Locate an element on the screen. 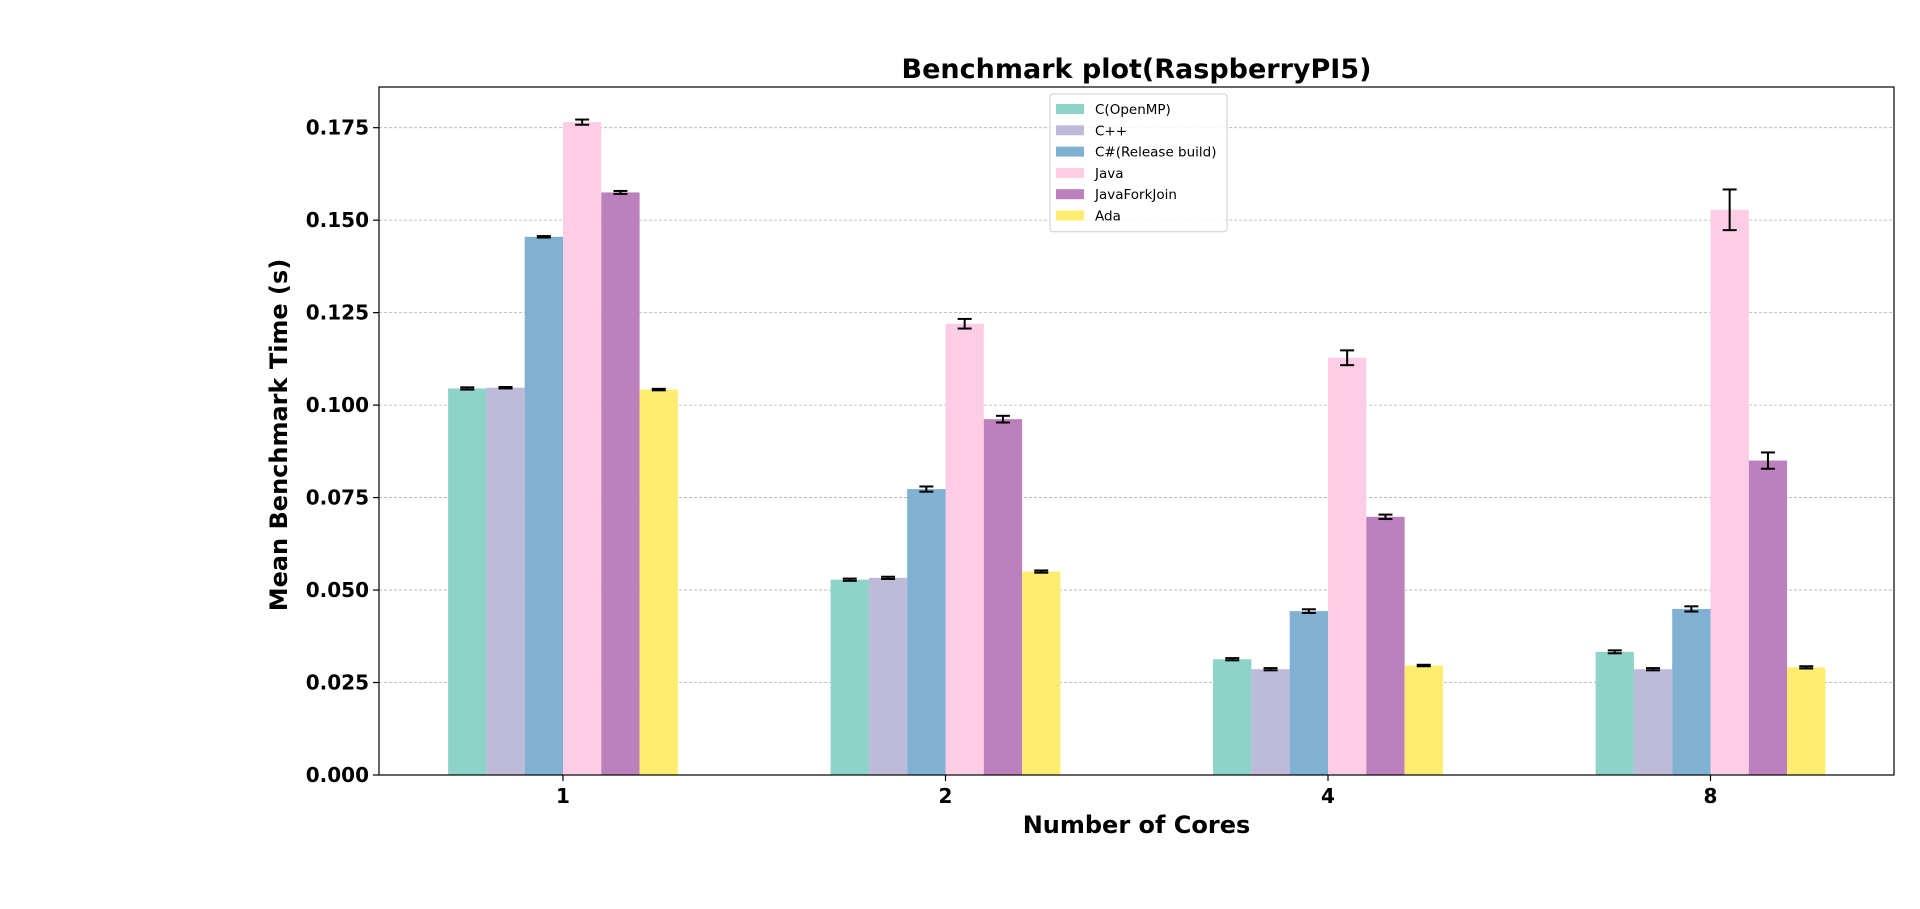 Image resolution: width=1920 pixels, height=909 pixels. y-tick-label: 0.000 is located at coordinates (337, 775).